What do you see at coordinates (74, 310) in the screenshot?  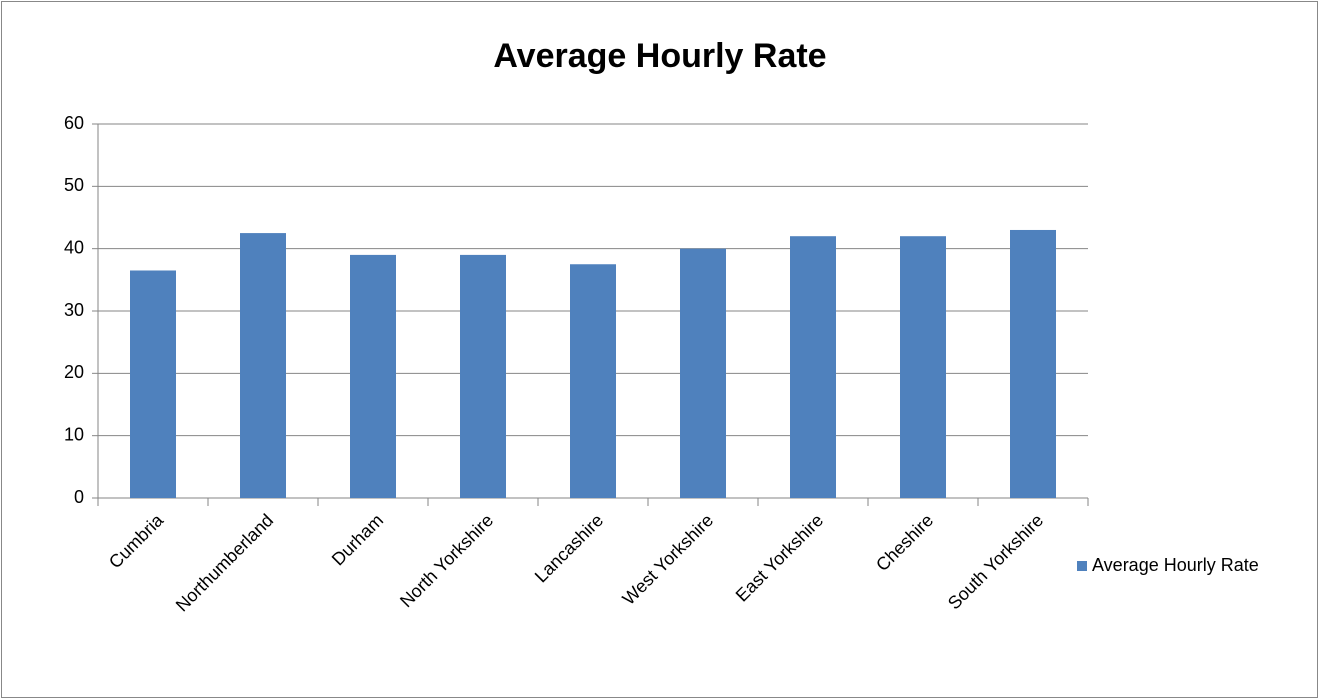 I see `y-tick-label: 30` at bounding box center [74, 310].